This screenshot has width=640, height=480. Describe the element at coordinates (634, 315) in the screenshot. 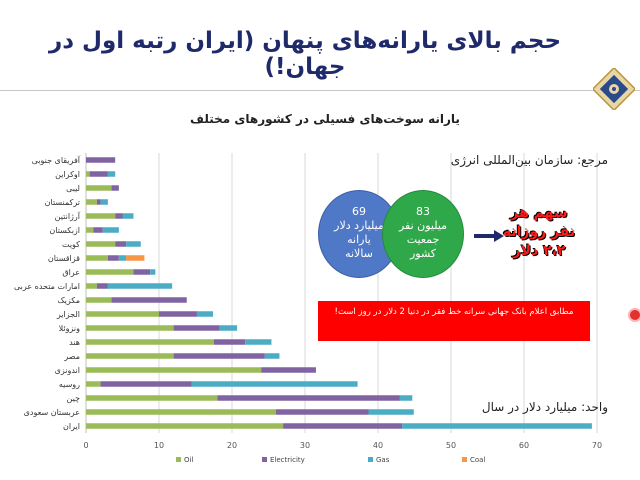

I see `pointer-dot` at that location.